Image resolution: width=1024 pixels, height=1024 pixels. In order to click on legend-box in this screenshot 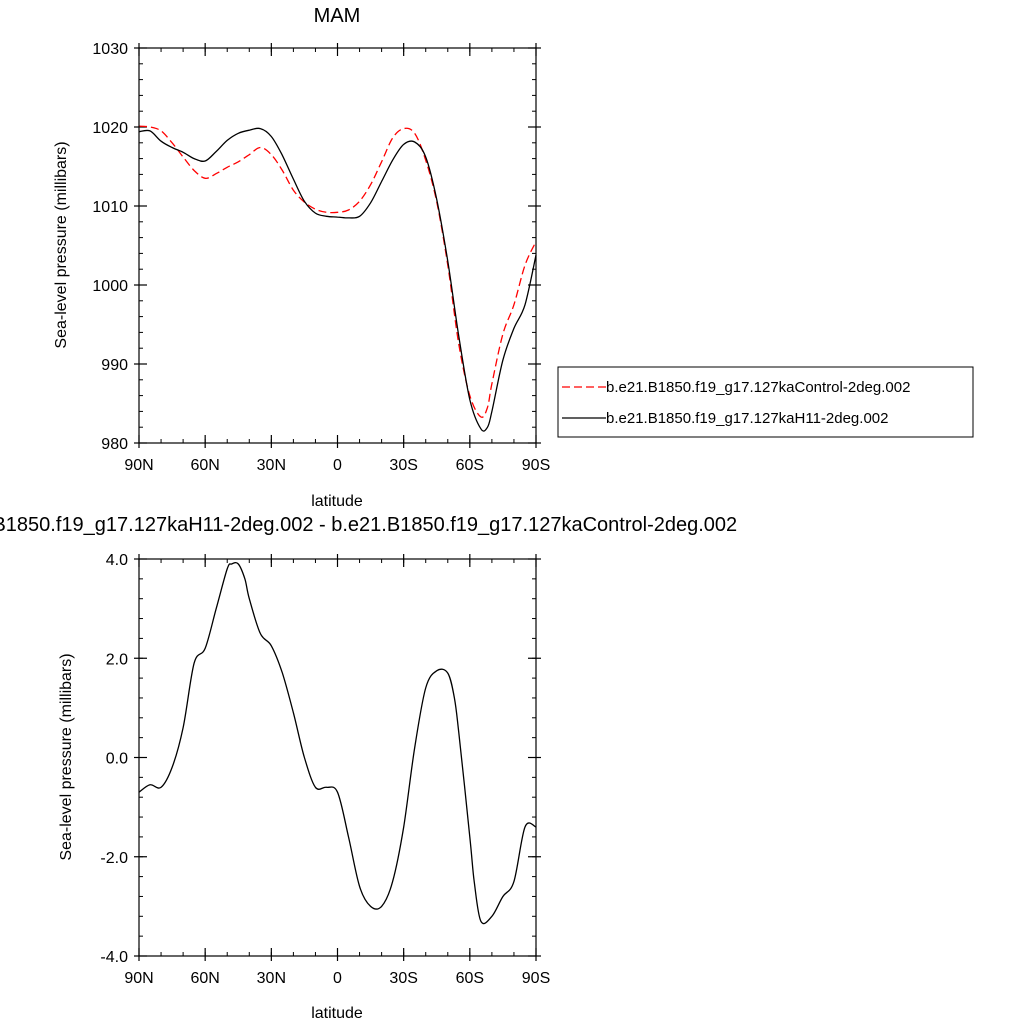, I will do `click(765, 402)`.